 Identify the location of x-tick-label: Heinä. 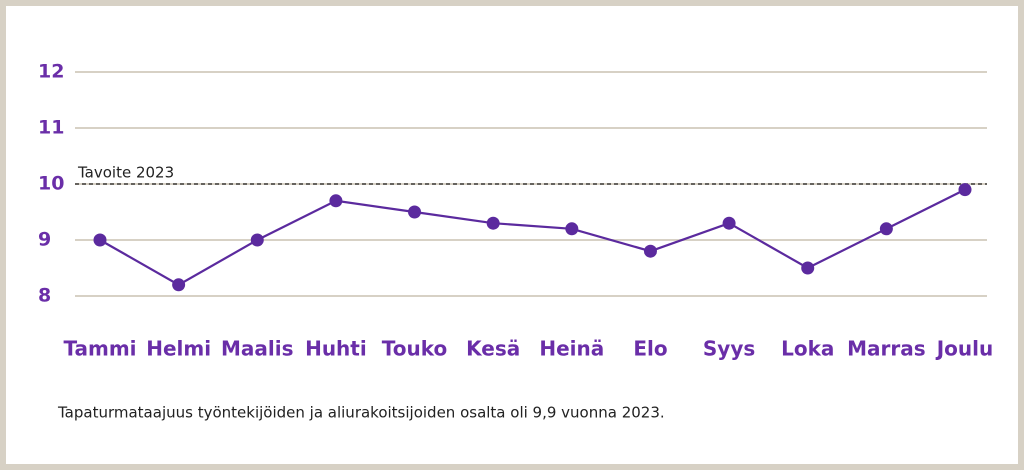
(571, 349).